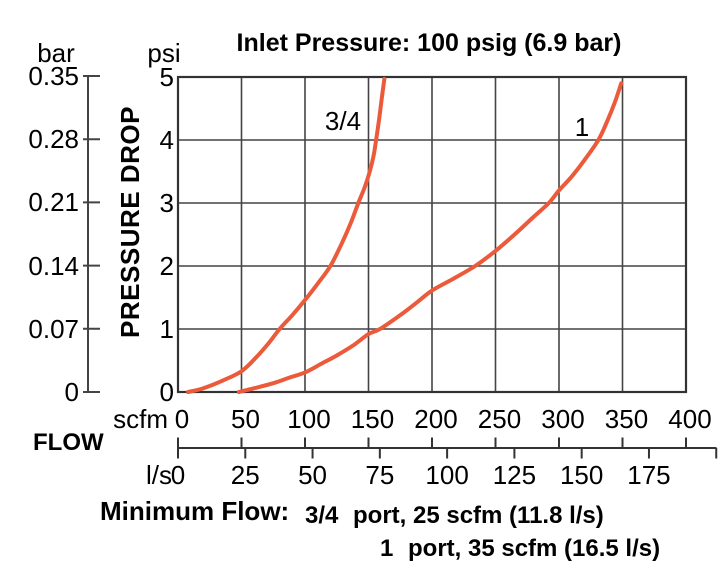 The width and height of the screenshot is (724, 573). Describe the element at coordinates (166, 266) in the screenshot. I see `psi-tick-label: 2` at that location.